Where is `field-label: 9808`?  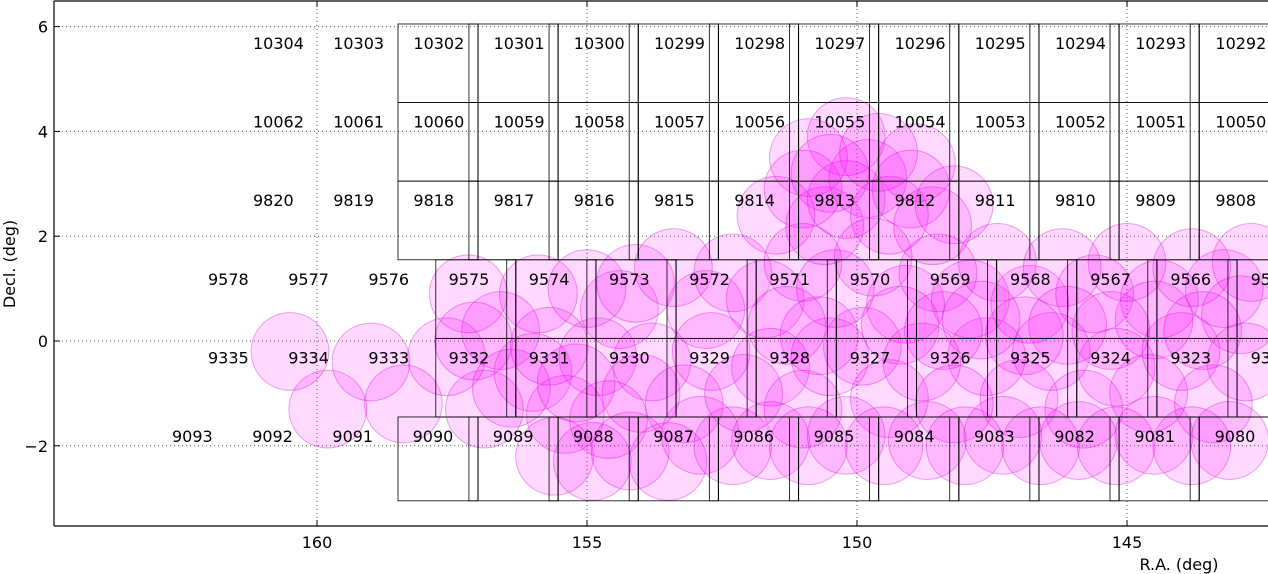 field-label: 9808 is located at coordinates (1235, 200).